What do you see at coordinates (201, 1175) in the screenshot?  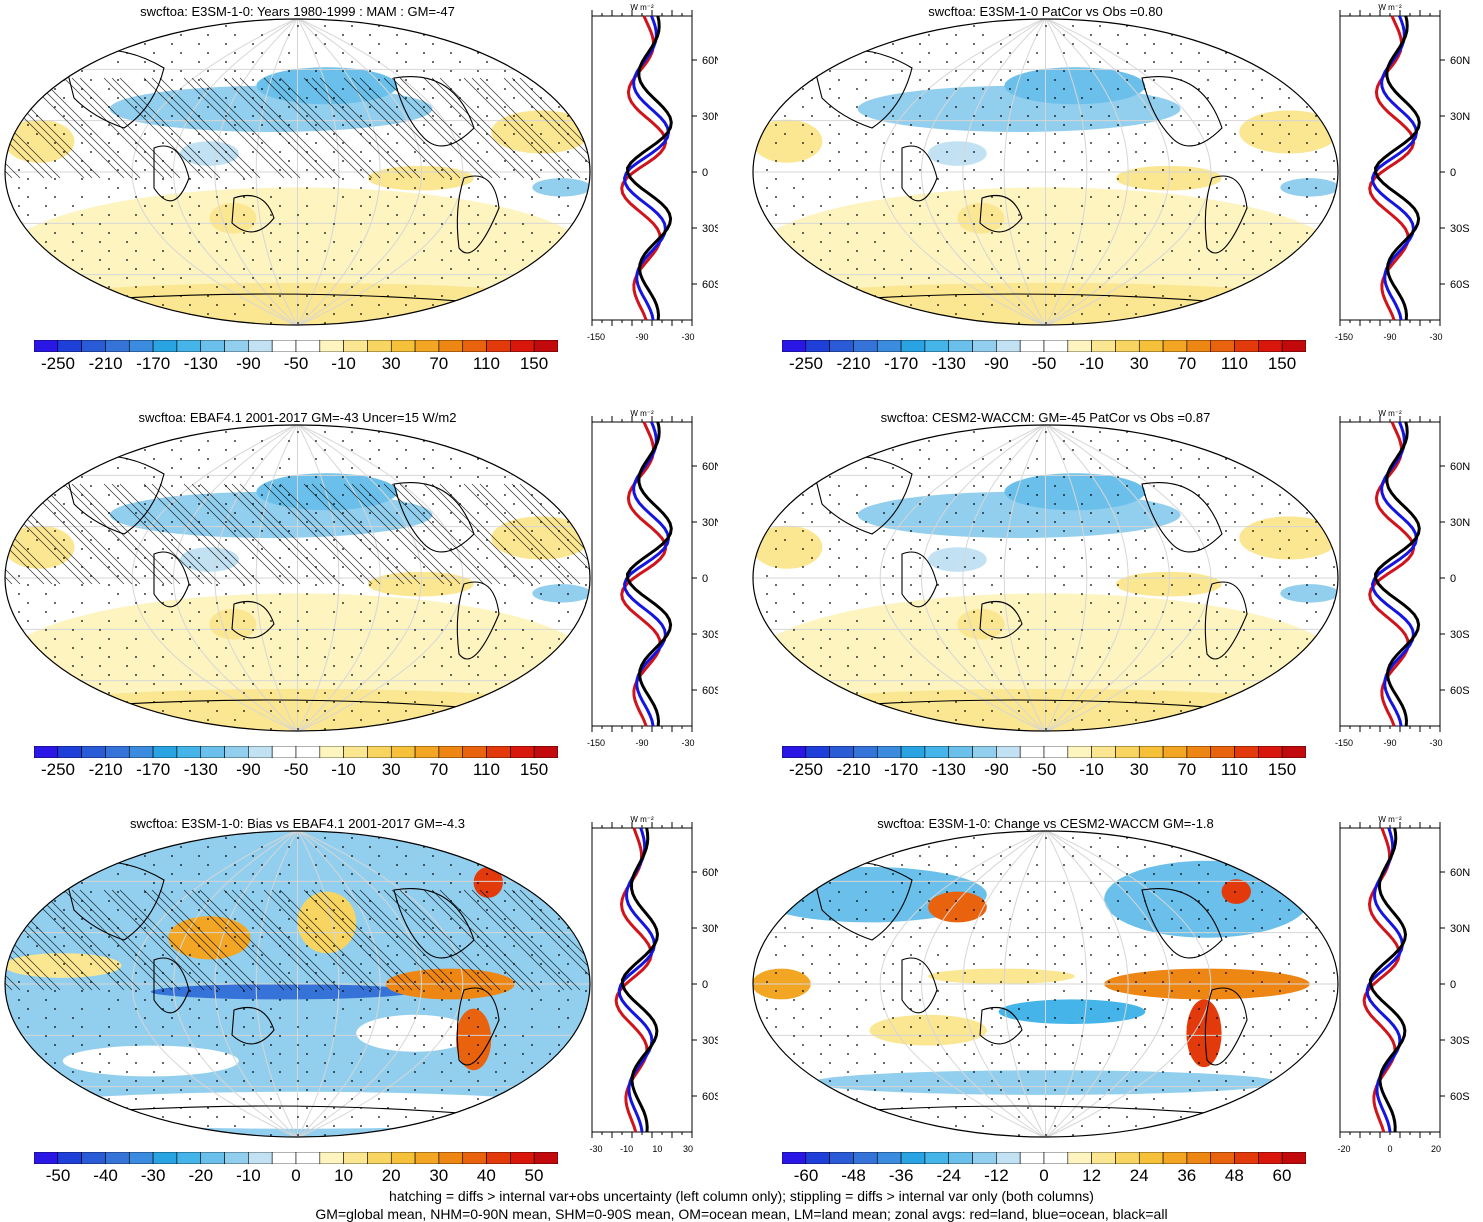 I see `colorbar-label: -20` at bounding box center [201, 1175].